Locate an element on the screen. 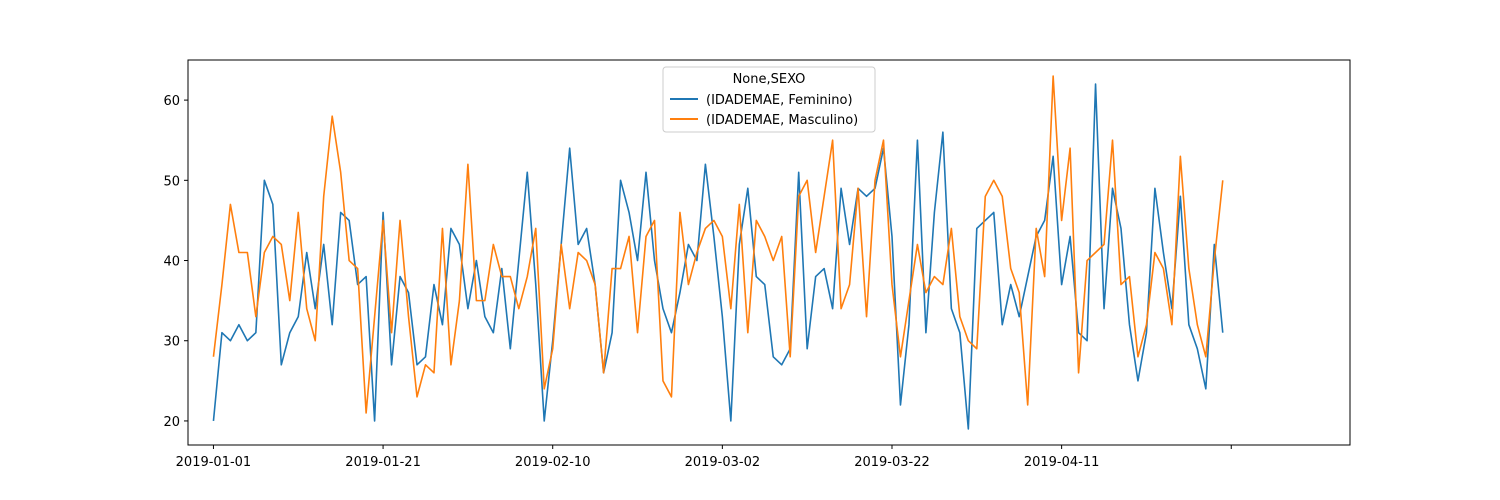  legend-title: None,SEXO is located at coordinates (769, 79).